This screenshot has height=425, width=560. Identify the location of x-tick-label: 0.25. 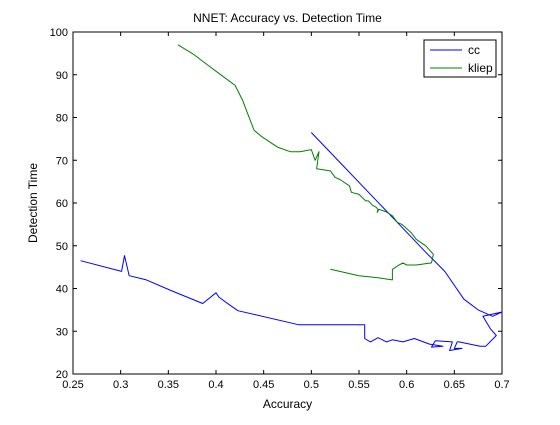
(72, 385).